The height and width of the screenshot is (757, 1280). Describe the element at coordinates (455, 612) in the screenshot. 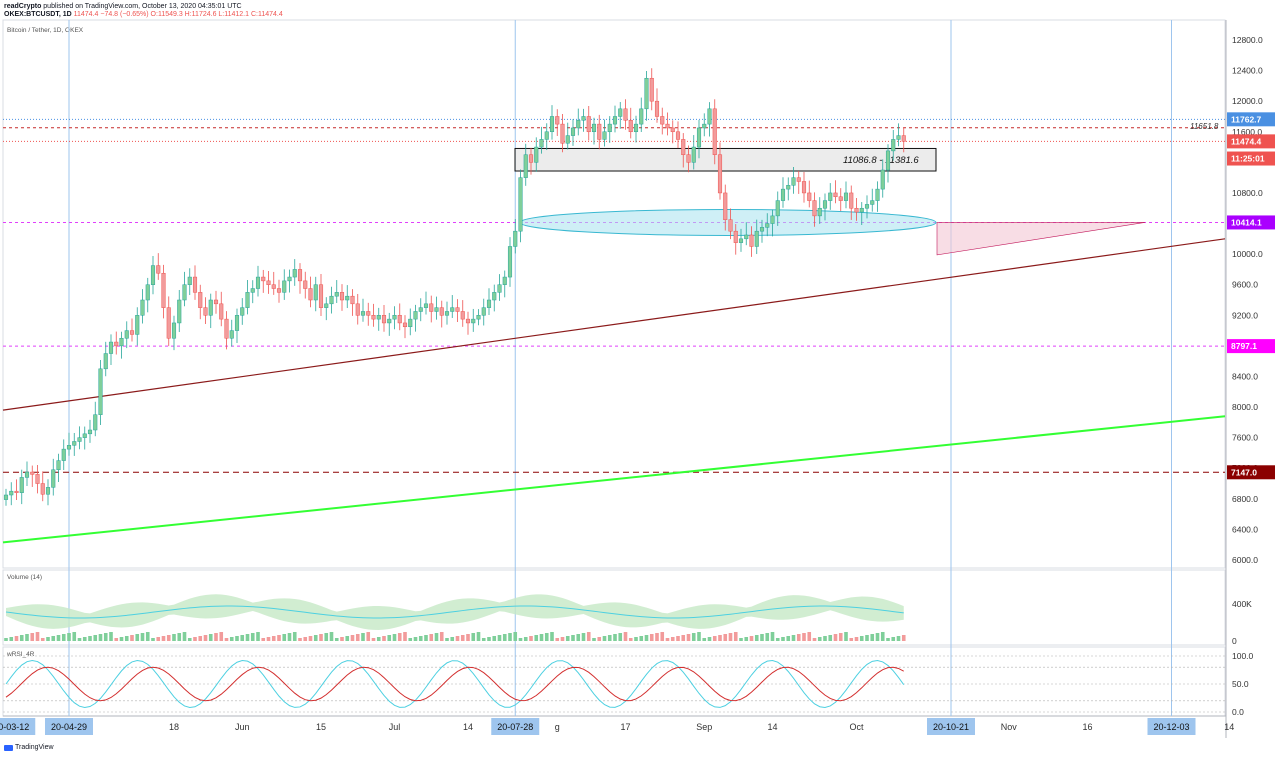

I see `volume-band` at that location.